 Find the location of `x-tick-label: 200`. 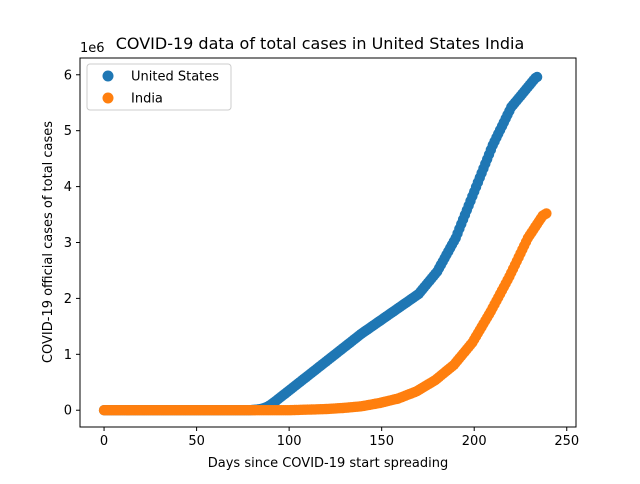

x-tick-label: 200 is located at coordinates (474, 441).